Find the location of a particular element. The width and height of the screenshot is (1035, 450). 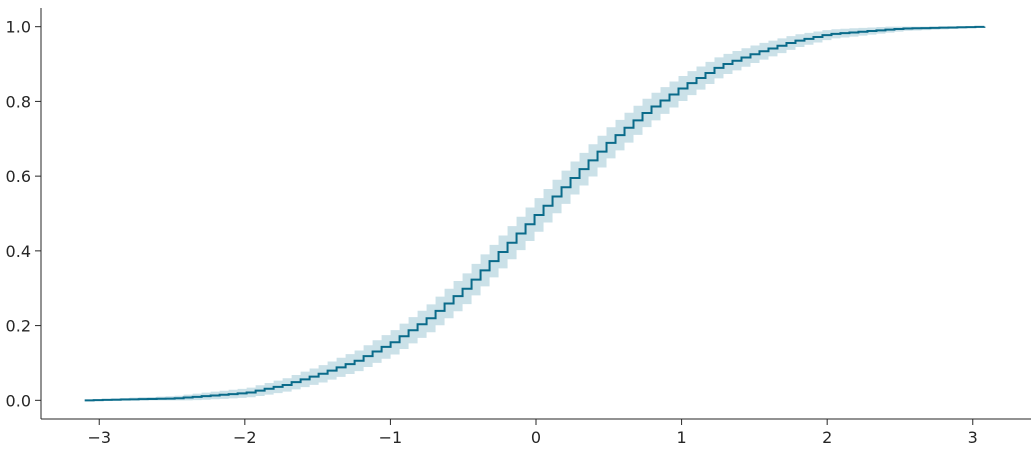

y-tick-label: 0.8 is located at coordinates (18, 101).